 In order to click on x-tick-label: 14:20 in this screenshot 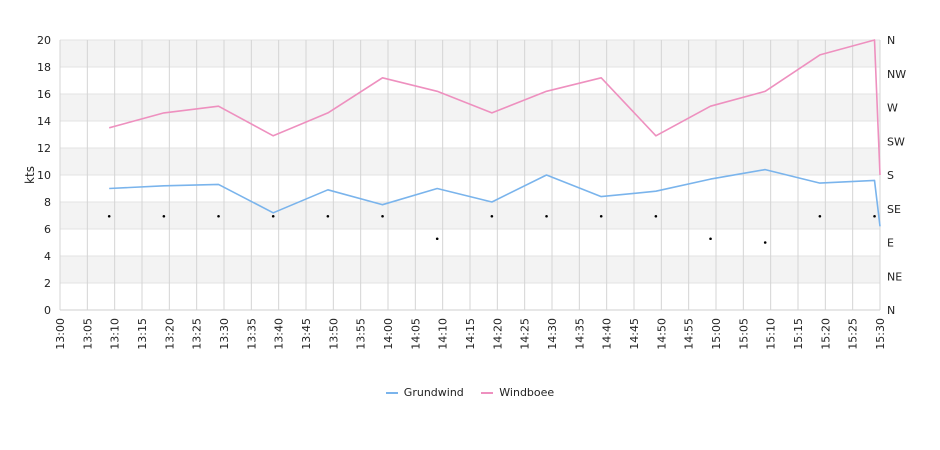, I will do `click(497, 334)`.